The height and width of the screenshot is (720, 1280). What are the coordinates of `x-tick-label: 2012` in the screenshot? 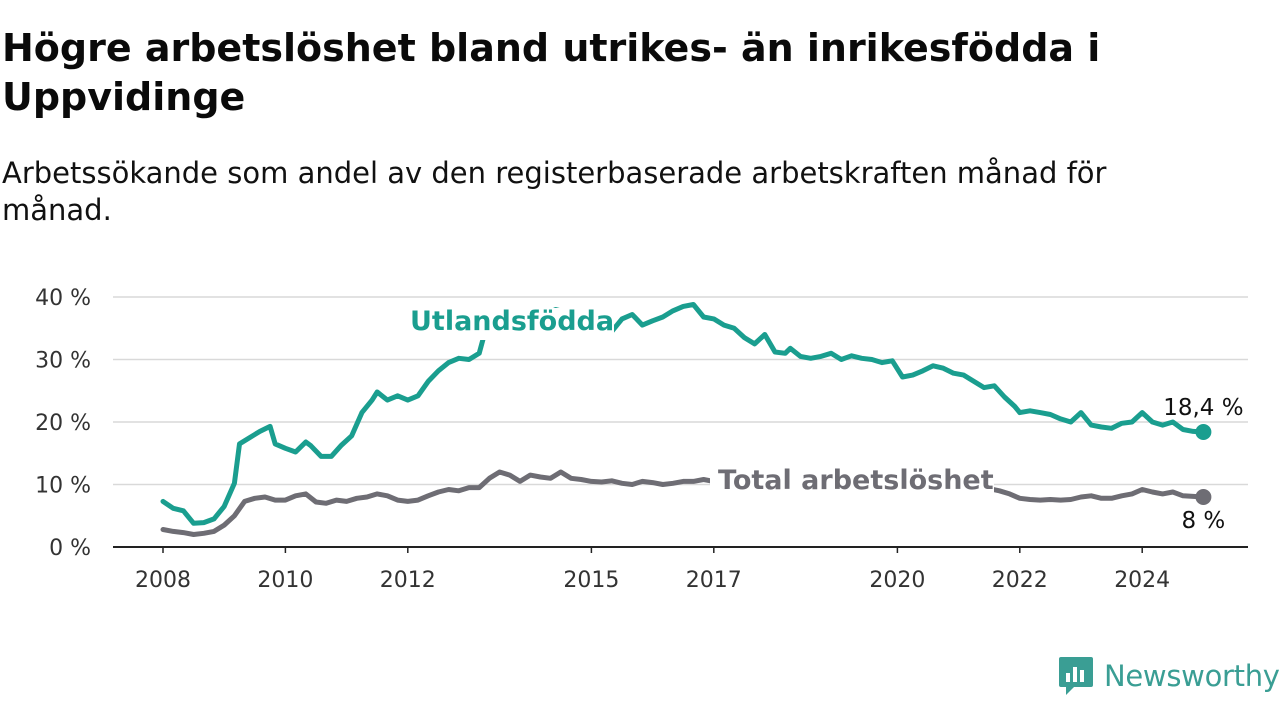 It's located at (408, 579).